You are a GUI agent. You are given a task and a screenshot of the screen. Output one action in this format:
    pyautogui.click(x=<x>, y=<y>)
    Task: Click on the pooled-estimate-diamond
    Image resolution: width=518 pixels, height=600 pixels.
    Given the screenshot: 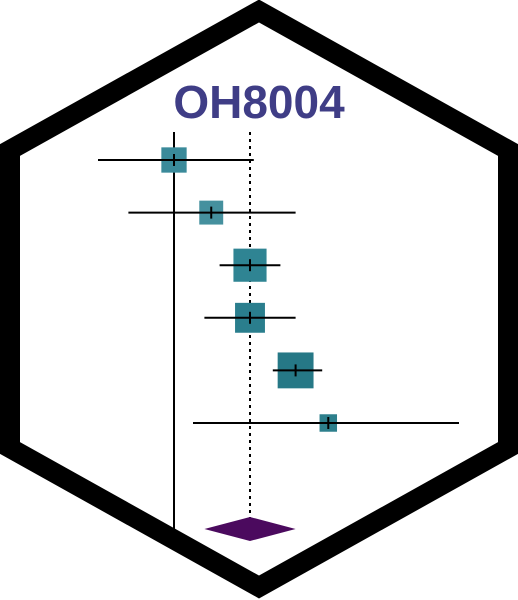 What is the action you would take?
    pyautogui.click(x=250, y=529)
    